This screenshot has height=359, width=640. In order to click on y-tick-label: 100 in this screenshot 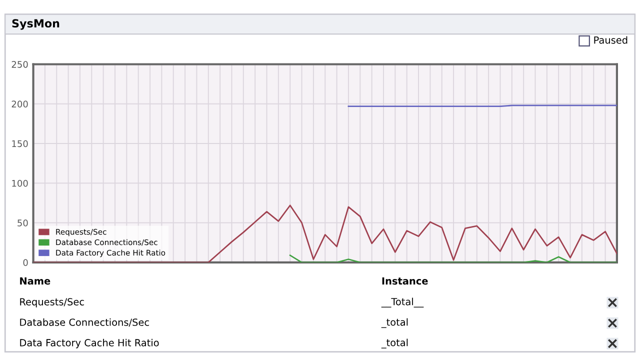, I will do `click(20, 183)`.